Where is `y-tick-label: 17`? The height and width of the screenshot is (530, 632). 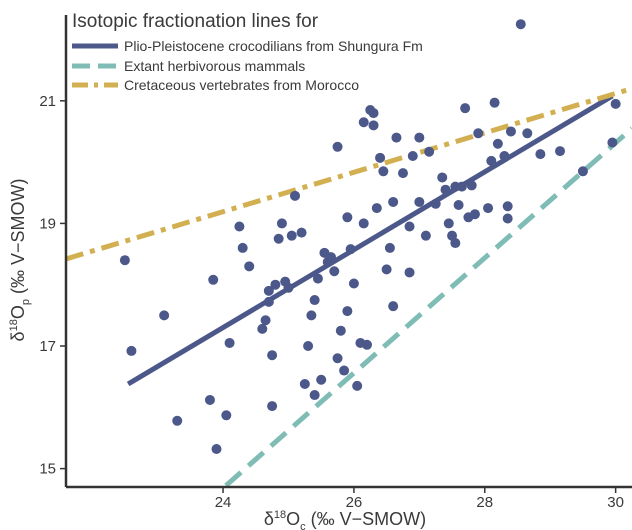 y-tick-label: 17 is located at coordinates (47, 346).